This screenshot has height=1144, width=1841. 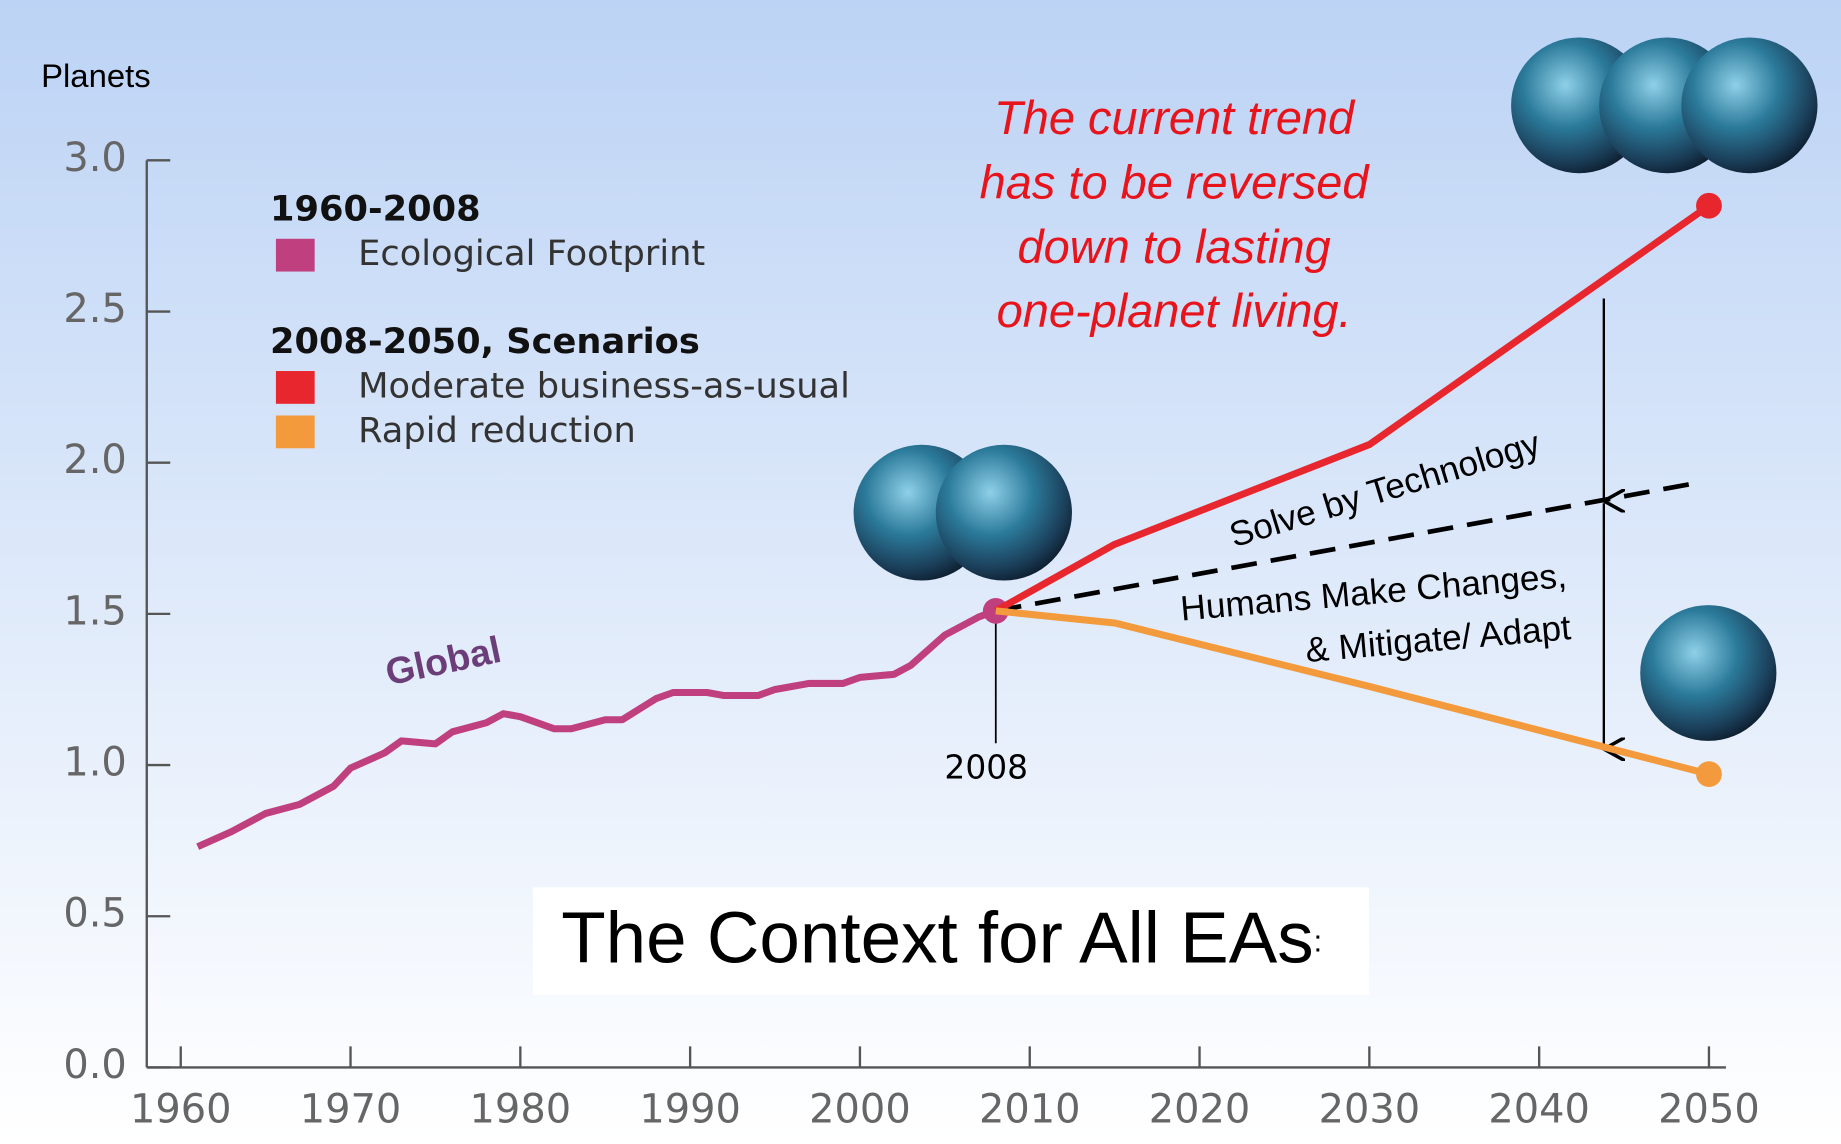 What do you see at coordinates (94, 1065) in the screenshot?
I see `y-tick-label: 0.0` at bounding box center [94, 1065].